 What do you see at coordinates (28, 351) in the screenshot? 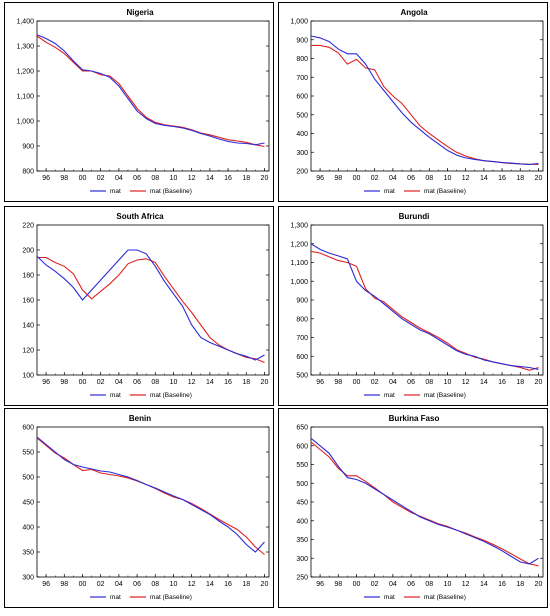
I see `y-tick-label: 120` at bounding box center [28, 351].